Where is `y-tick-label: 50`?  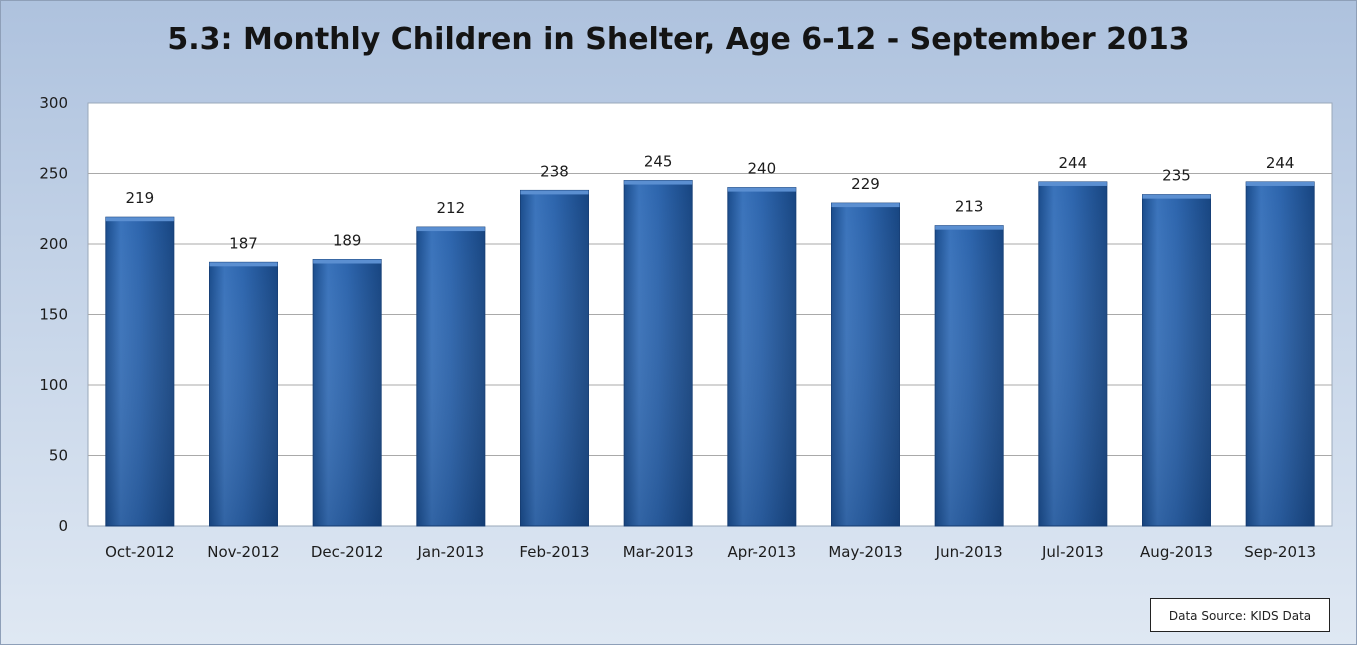 y-tick-label: 50 is located at coordinates (58, 456).